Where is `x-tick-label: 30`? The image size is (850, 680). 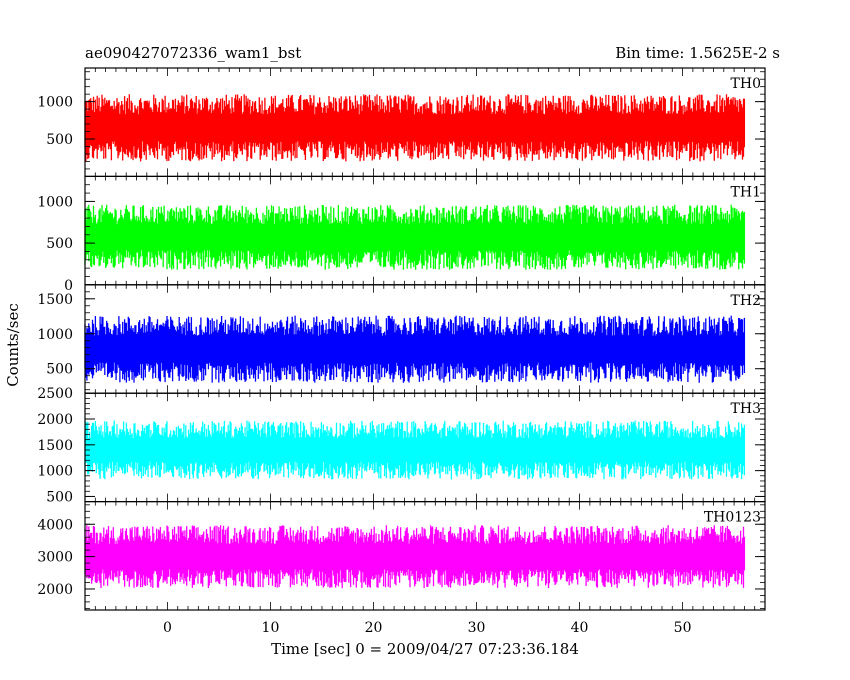 x-tick-label: 30 is located at coordinates (477, 628).